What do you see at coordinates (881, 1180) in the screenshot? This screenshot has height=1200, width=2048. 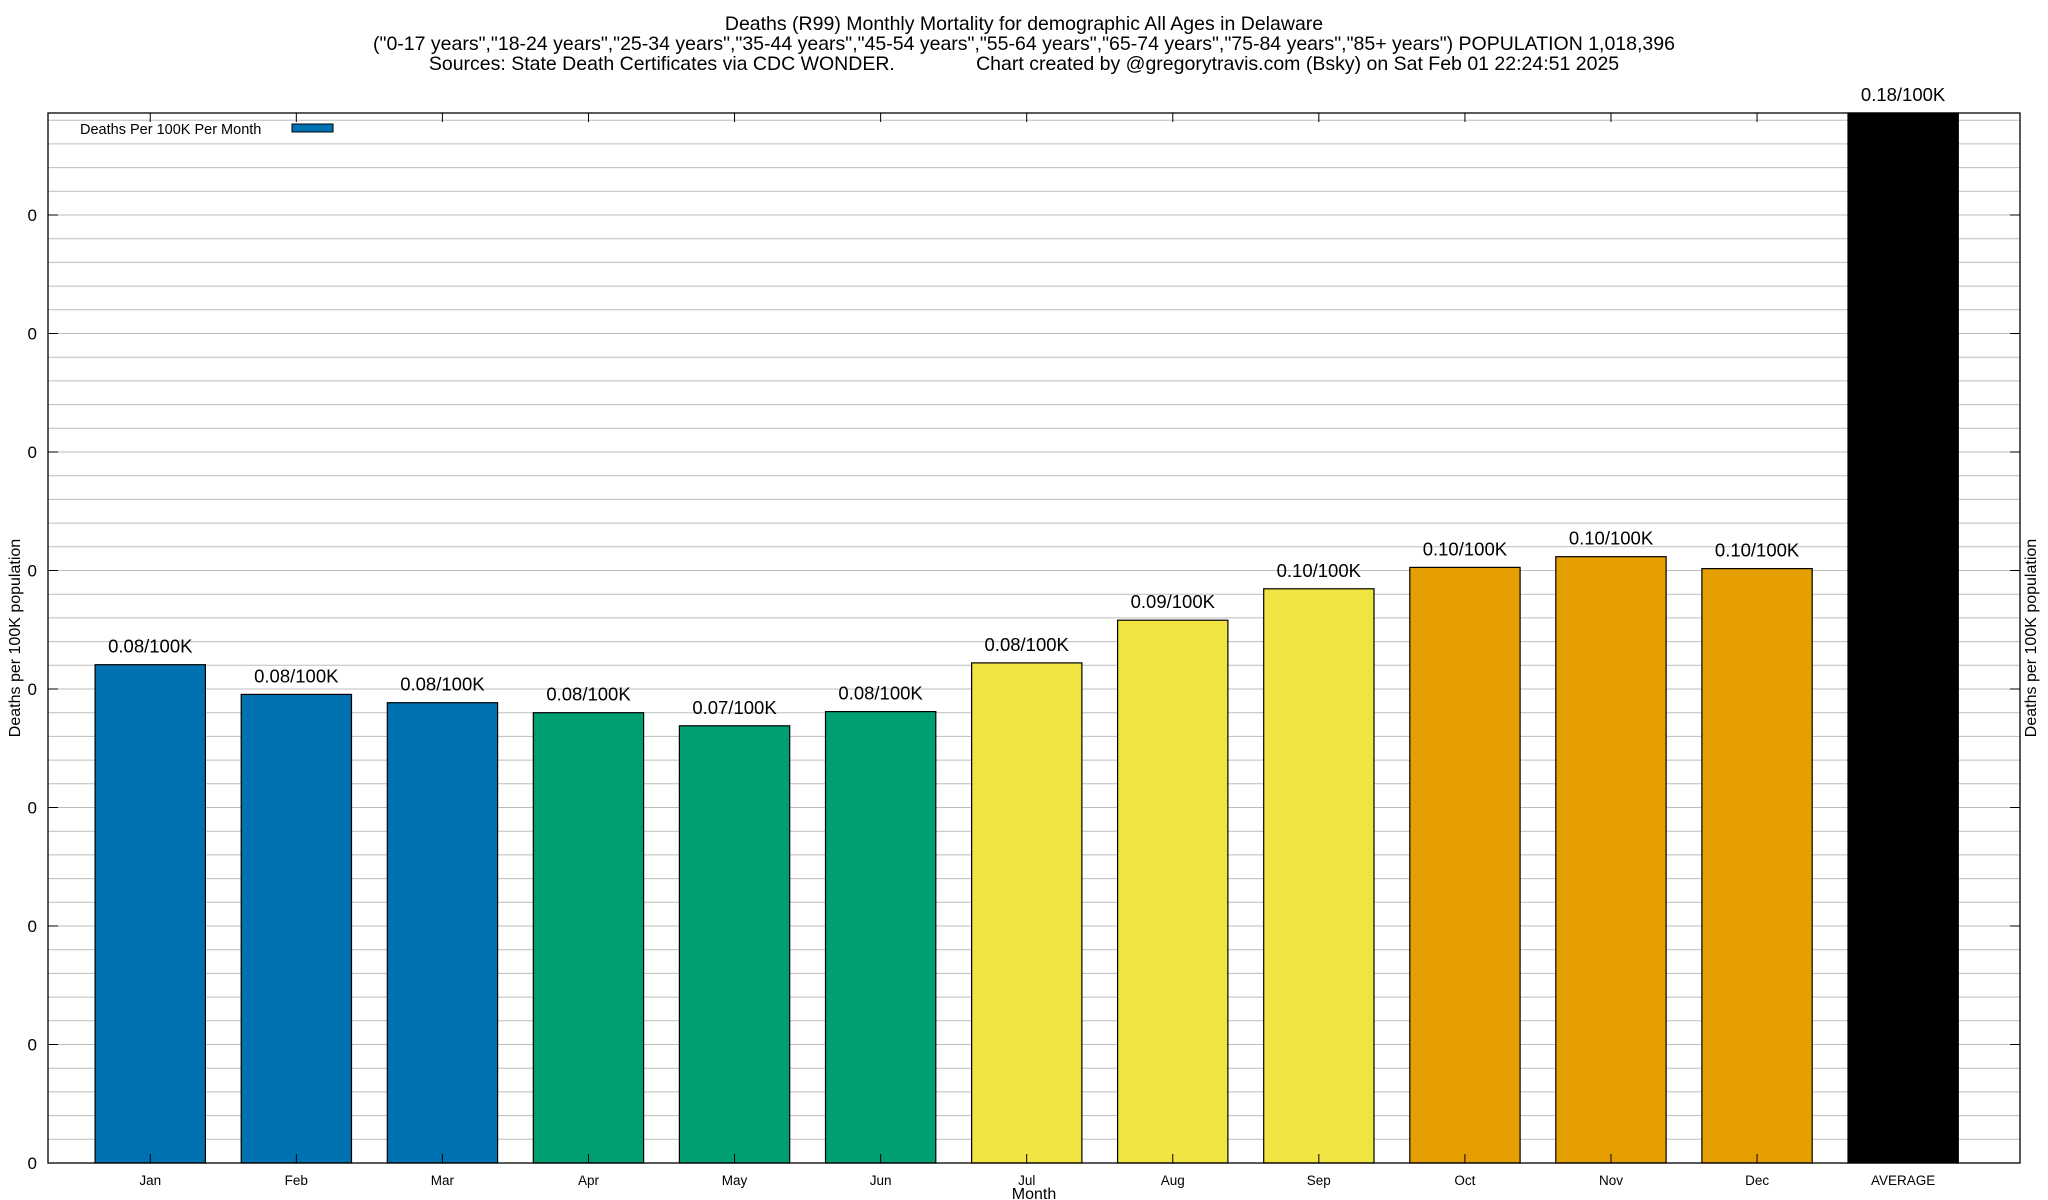 I see `x-tick-label: Jun` at bounding box center [881, 1180].